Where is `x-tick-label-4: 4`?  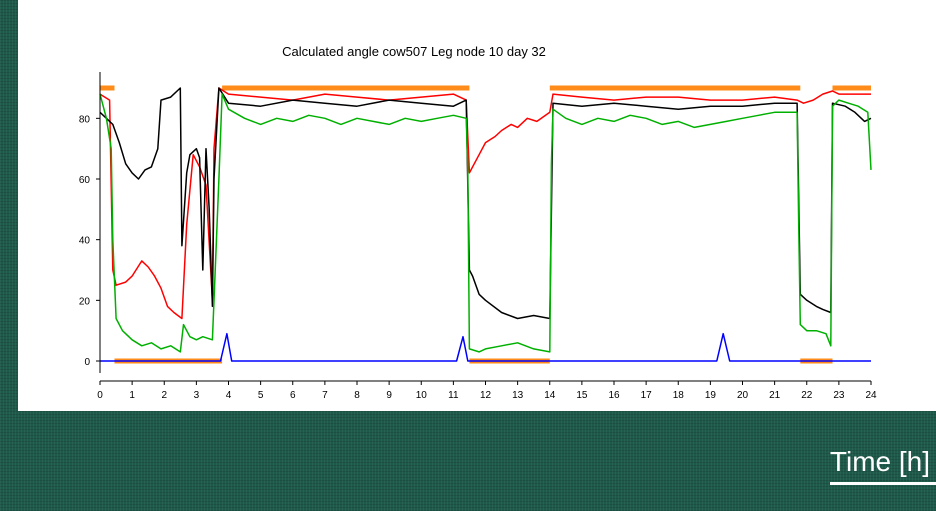 x-tick-label-4: 4 is located at coordinates (229, 395).